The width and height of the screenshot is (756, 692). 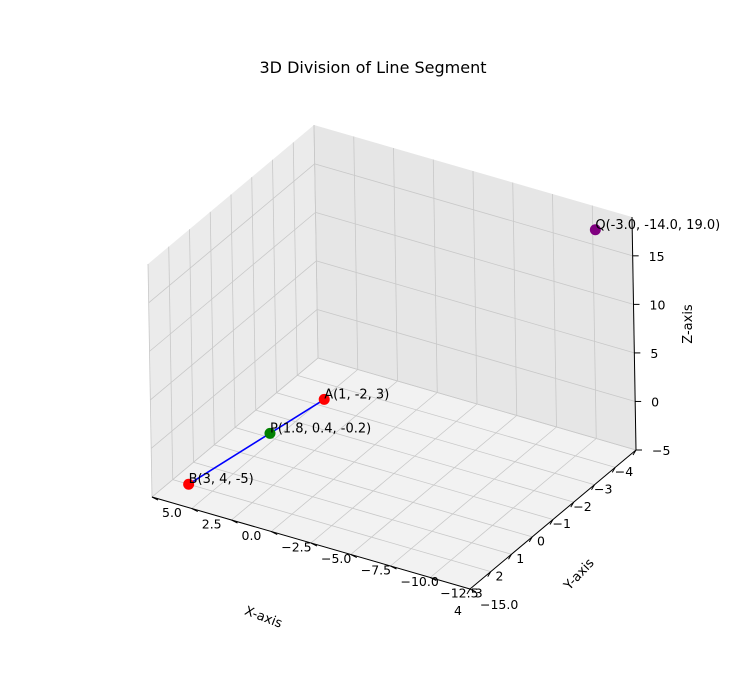 What do you see at coordinates (252, 535) in the screenshot?
I see `y-tick-label: 0.0` at bounding box center [252, 535].